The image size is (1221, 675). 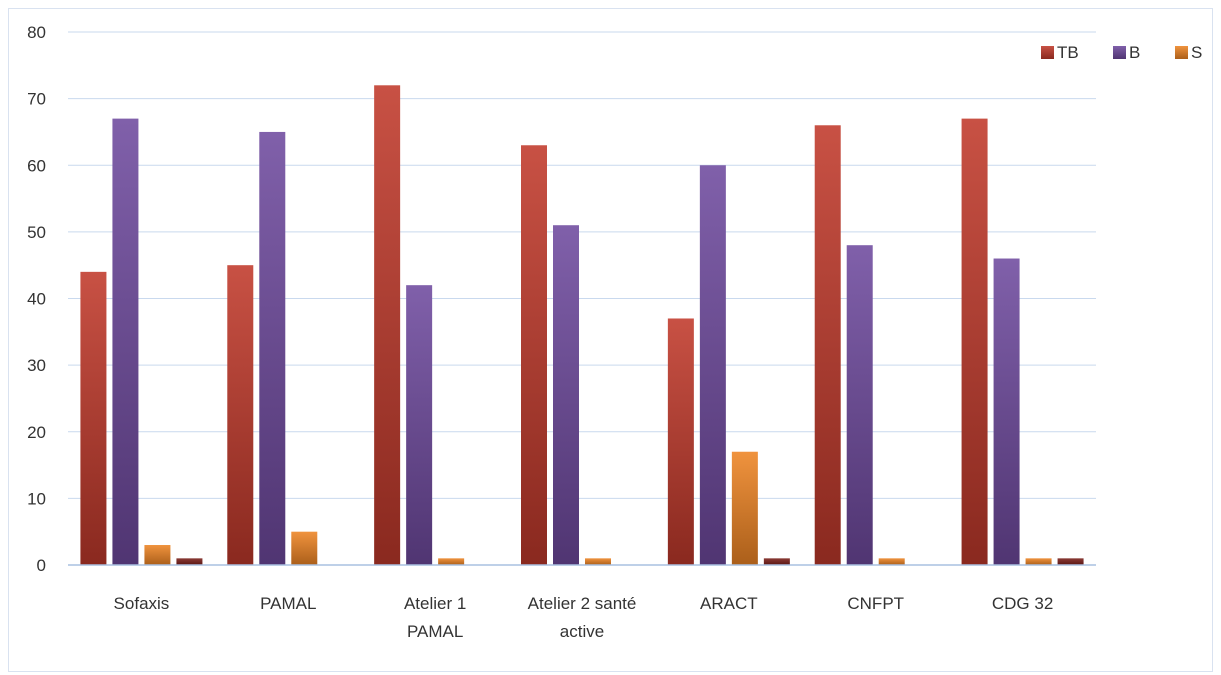 What do you see at coordinates (875, 603) in the screenshot?
I see `x-tick-label: CNFPT` at bounding box center [875, 603].